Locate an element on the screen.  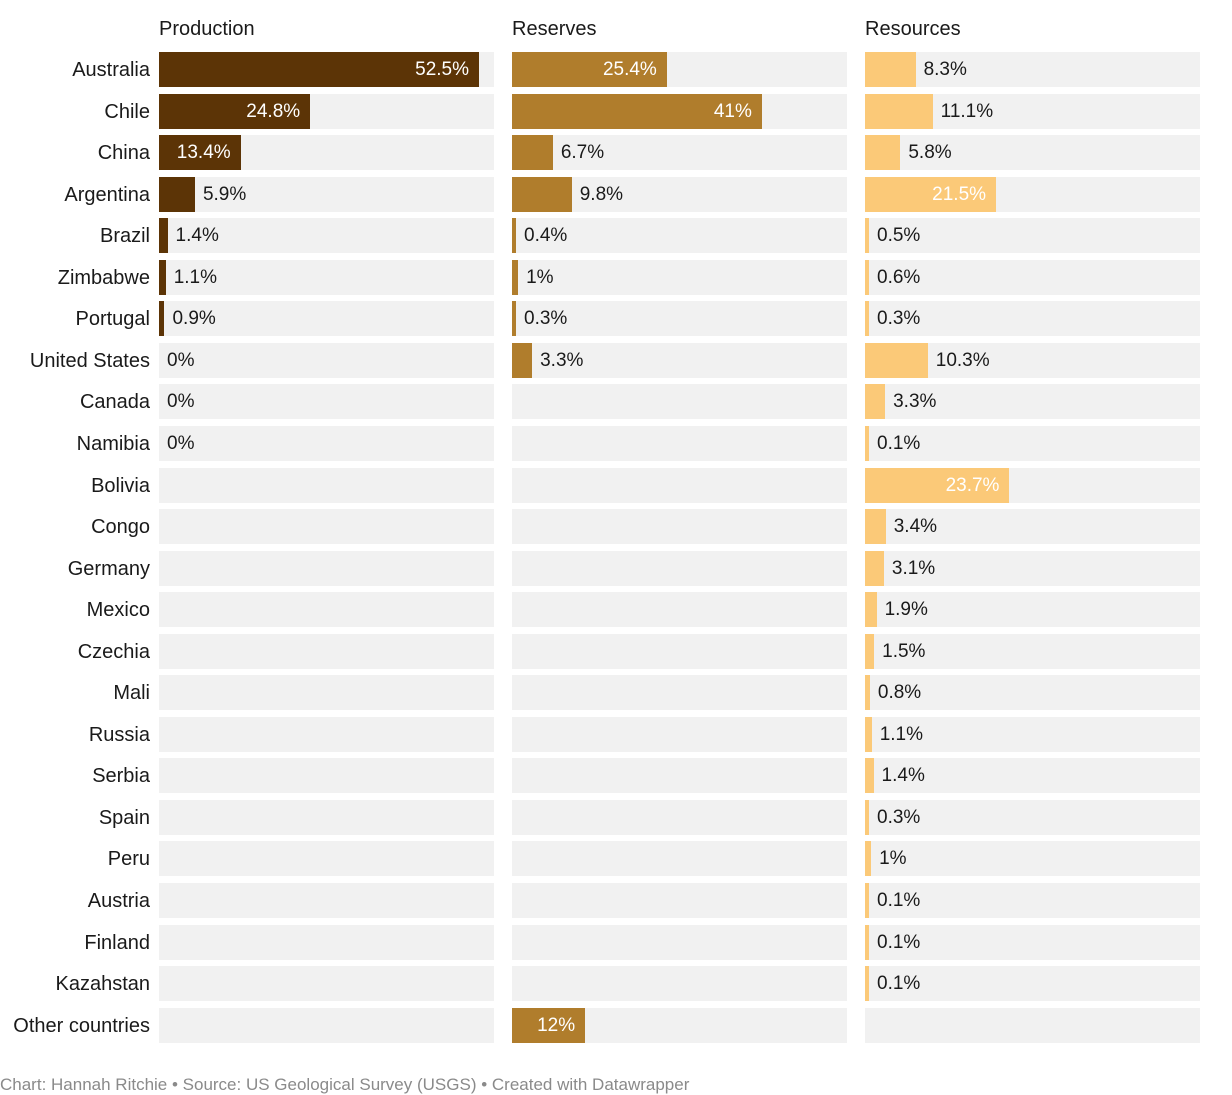
country-label: Other countries is located at coordinates (81, 1026).